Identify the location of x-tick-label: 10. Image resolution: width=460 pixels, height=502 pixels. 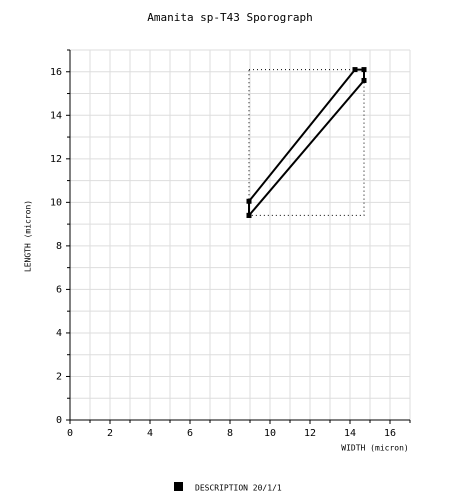
(270, 433).